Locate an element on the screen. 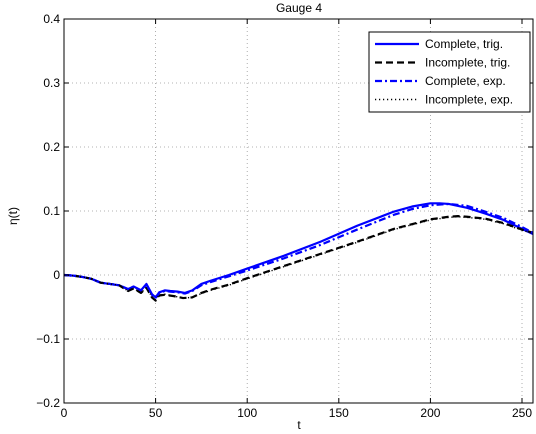 This screenshot has height=434, width=536. x-tick-label: 0 is located at coordinates (64, 413).